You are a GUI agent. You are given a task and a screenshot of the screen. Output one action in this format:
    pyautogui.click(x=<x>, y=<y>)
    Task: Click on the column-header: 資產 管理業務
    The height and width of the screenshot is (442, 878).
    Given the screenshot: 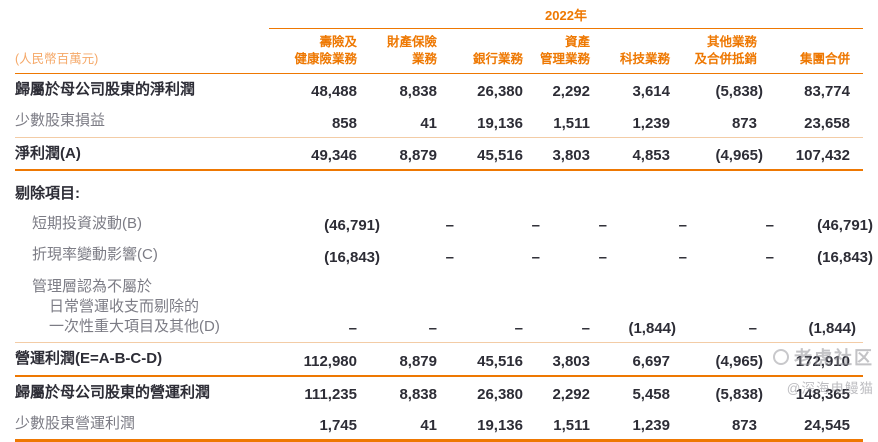 What is the action you would take?
    pyautogui.click(x=564, y=50)
    